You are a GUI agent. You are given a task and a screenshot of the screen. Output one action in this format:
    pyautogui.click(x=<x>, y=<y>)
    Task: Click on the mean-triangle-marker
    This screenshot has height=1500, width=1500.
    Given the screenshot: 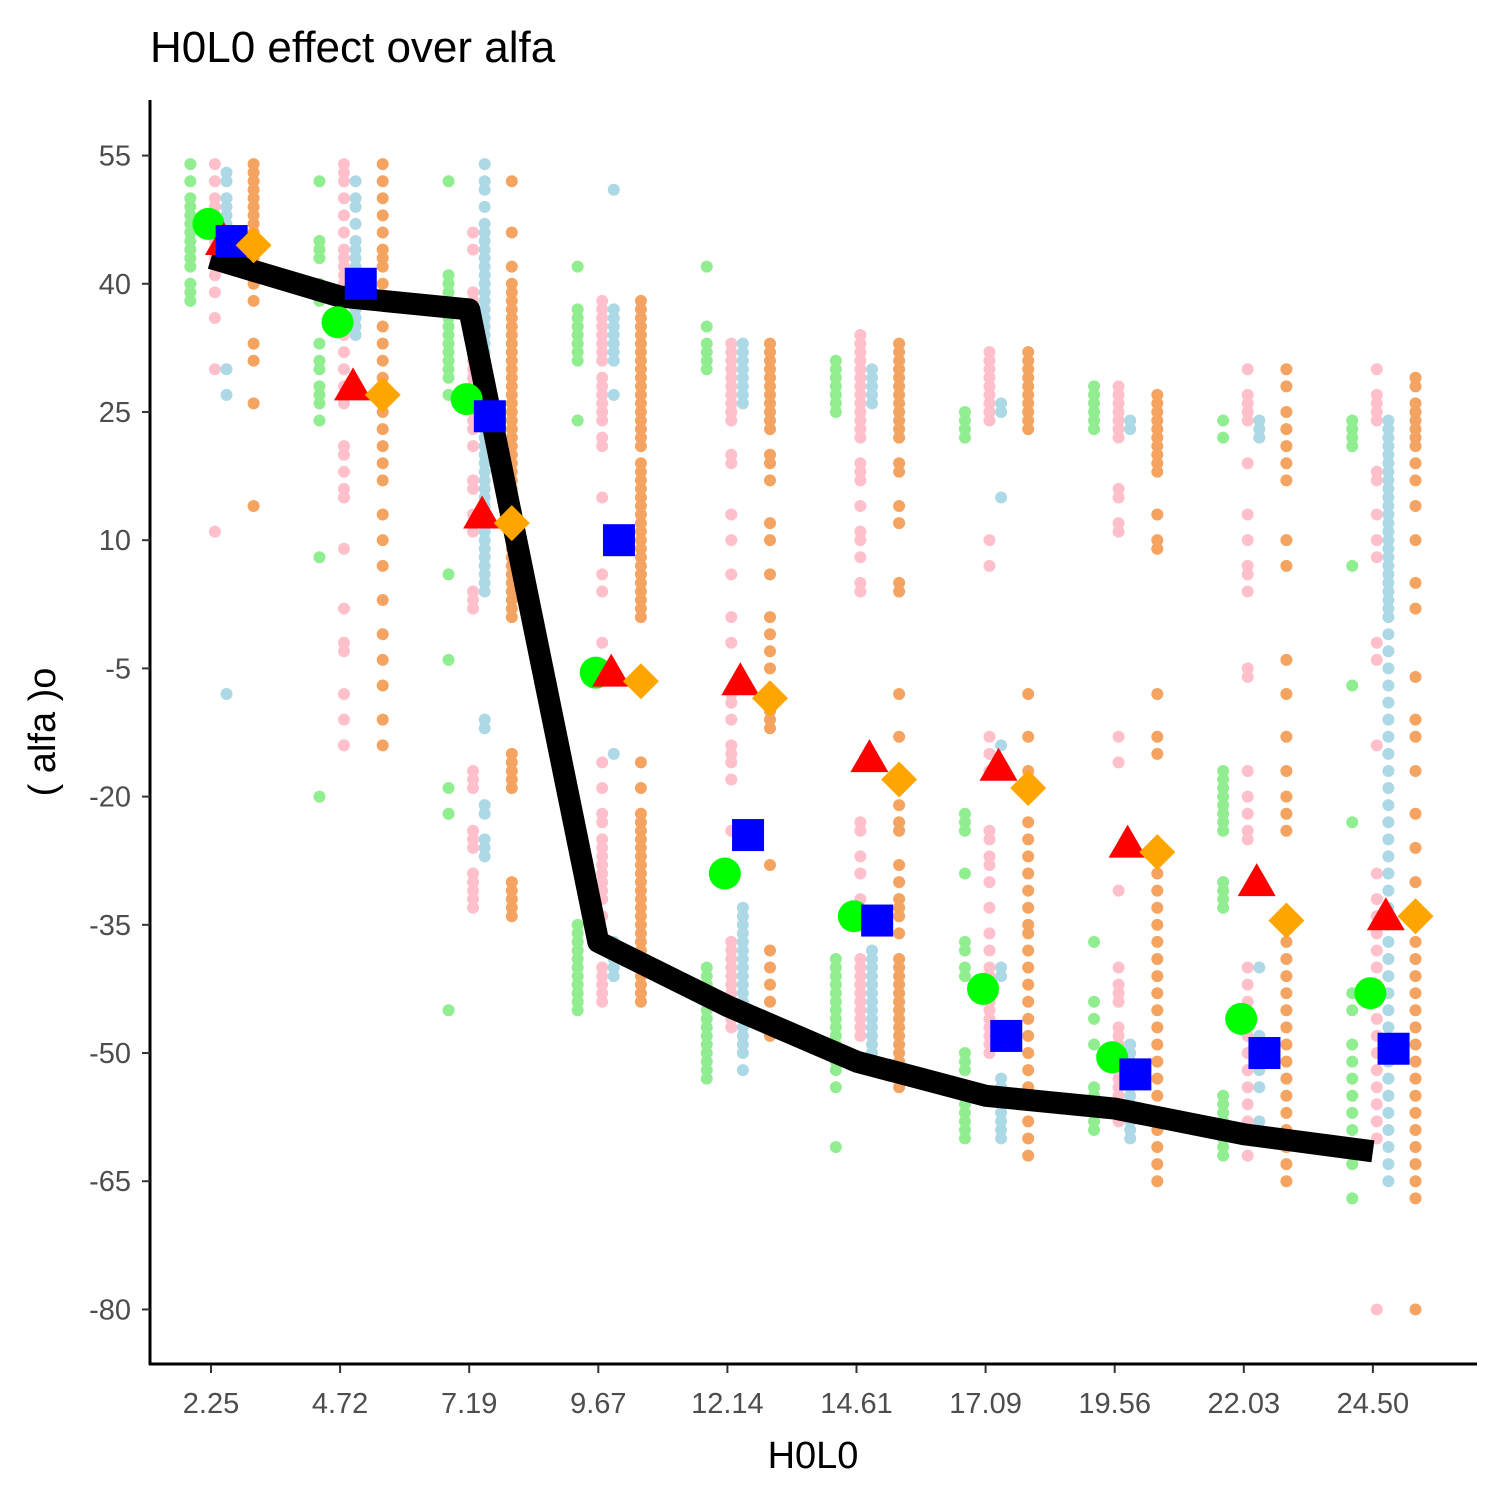 What is the action you would take?
    pyautogui.click(x=1127, y=841)
    